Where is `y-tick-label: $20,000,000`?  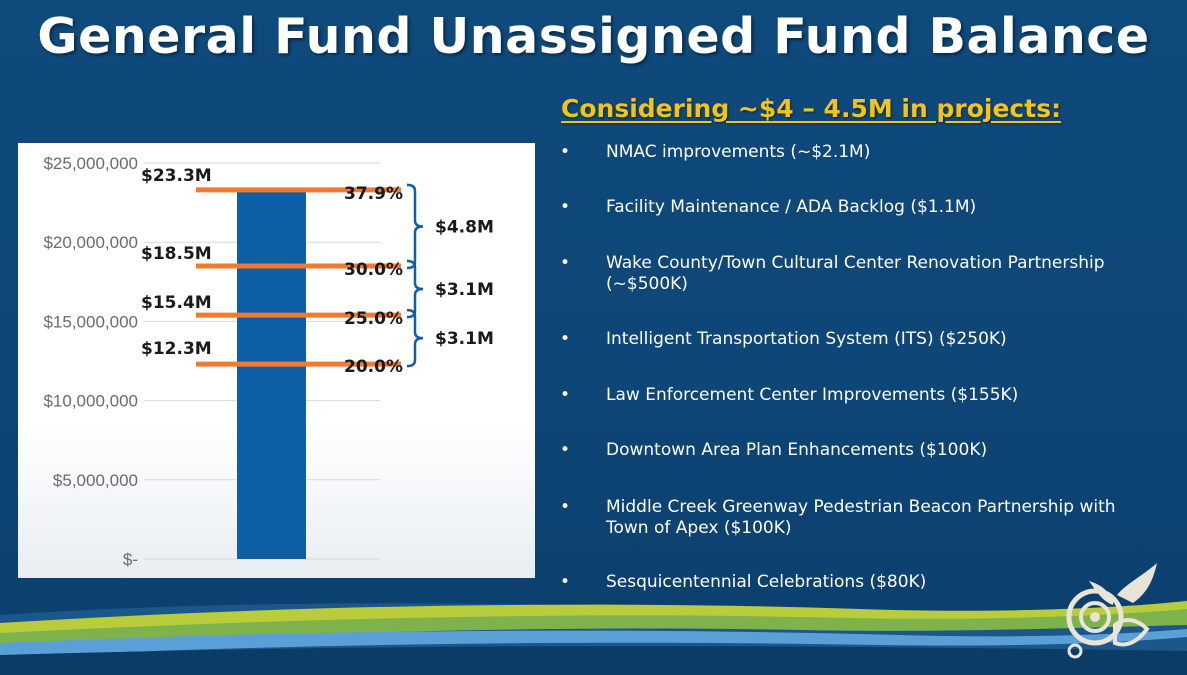 y-tick-label: $20,000,000 is located at coordinates (90, 242).